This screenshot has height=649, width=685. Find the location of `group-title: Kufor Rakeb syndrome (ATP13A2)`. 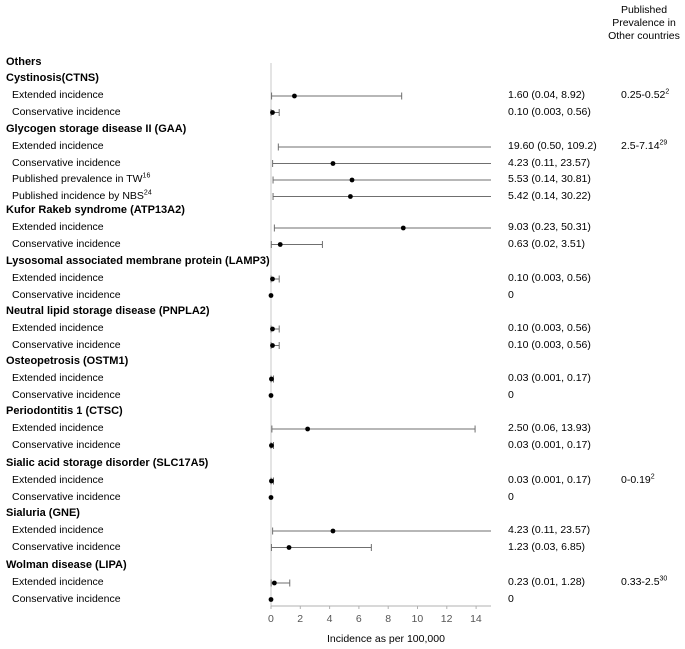

group-title: Kufor Rakeb syndrome (ATP13A2) is located at coordinates (95, 210).